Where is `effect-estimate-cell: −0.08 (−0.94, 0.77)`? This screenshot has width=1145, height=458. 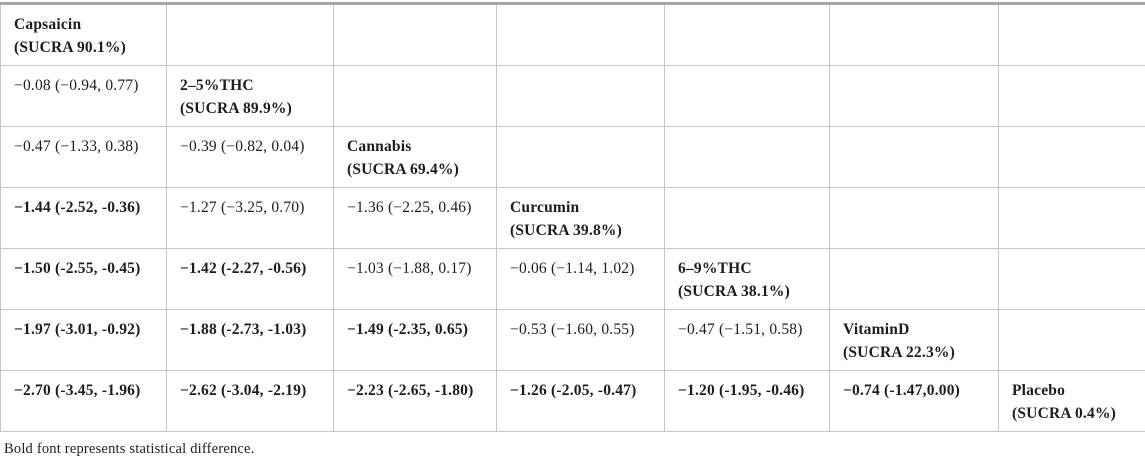 effect-estimate-cell: −0.08 (−0.94, 0.77) is located at coordinates (84, 96).